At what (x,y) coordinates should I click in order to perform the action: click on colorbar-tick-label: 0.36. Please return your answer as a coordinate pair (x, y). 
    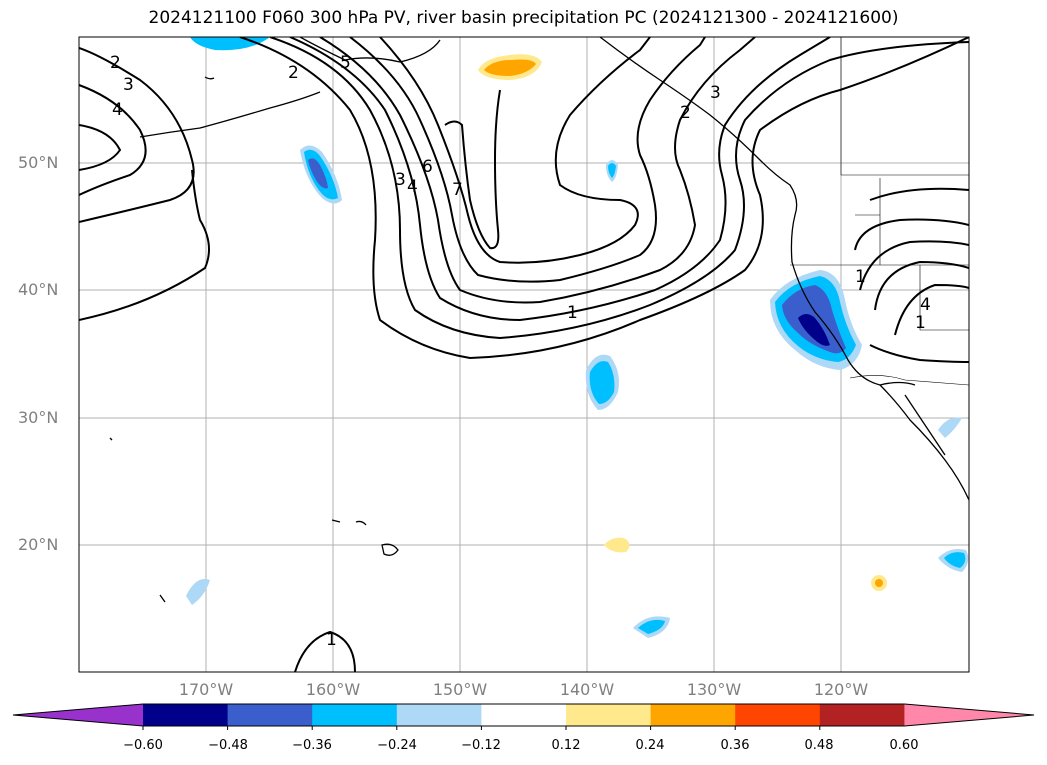
    Looking at the image, I should click on (735, 745).